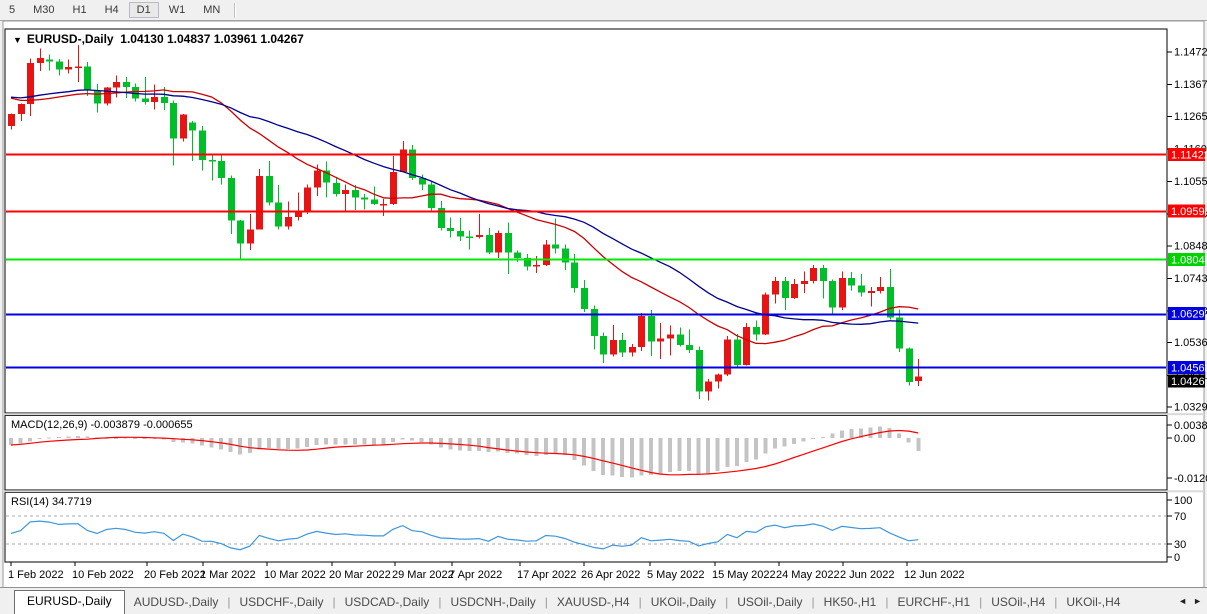  What do you see at coordinates (295, 575) in the screenshot?
I see `date-tick-label: 10 Mar 2022` at bounding box center [295, 575].